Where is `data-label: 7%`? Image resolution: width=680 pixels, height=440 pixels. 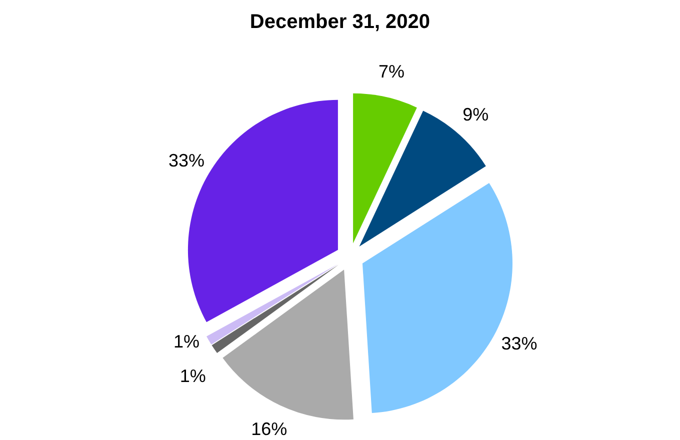 data-label: 7% is located at coordinates (391, 72).